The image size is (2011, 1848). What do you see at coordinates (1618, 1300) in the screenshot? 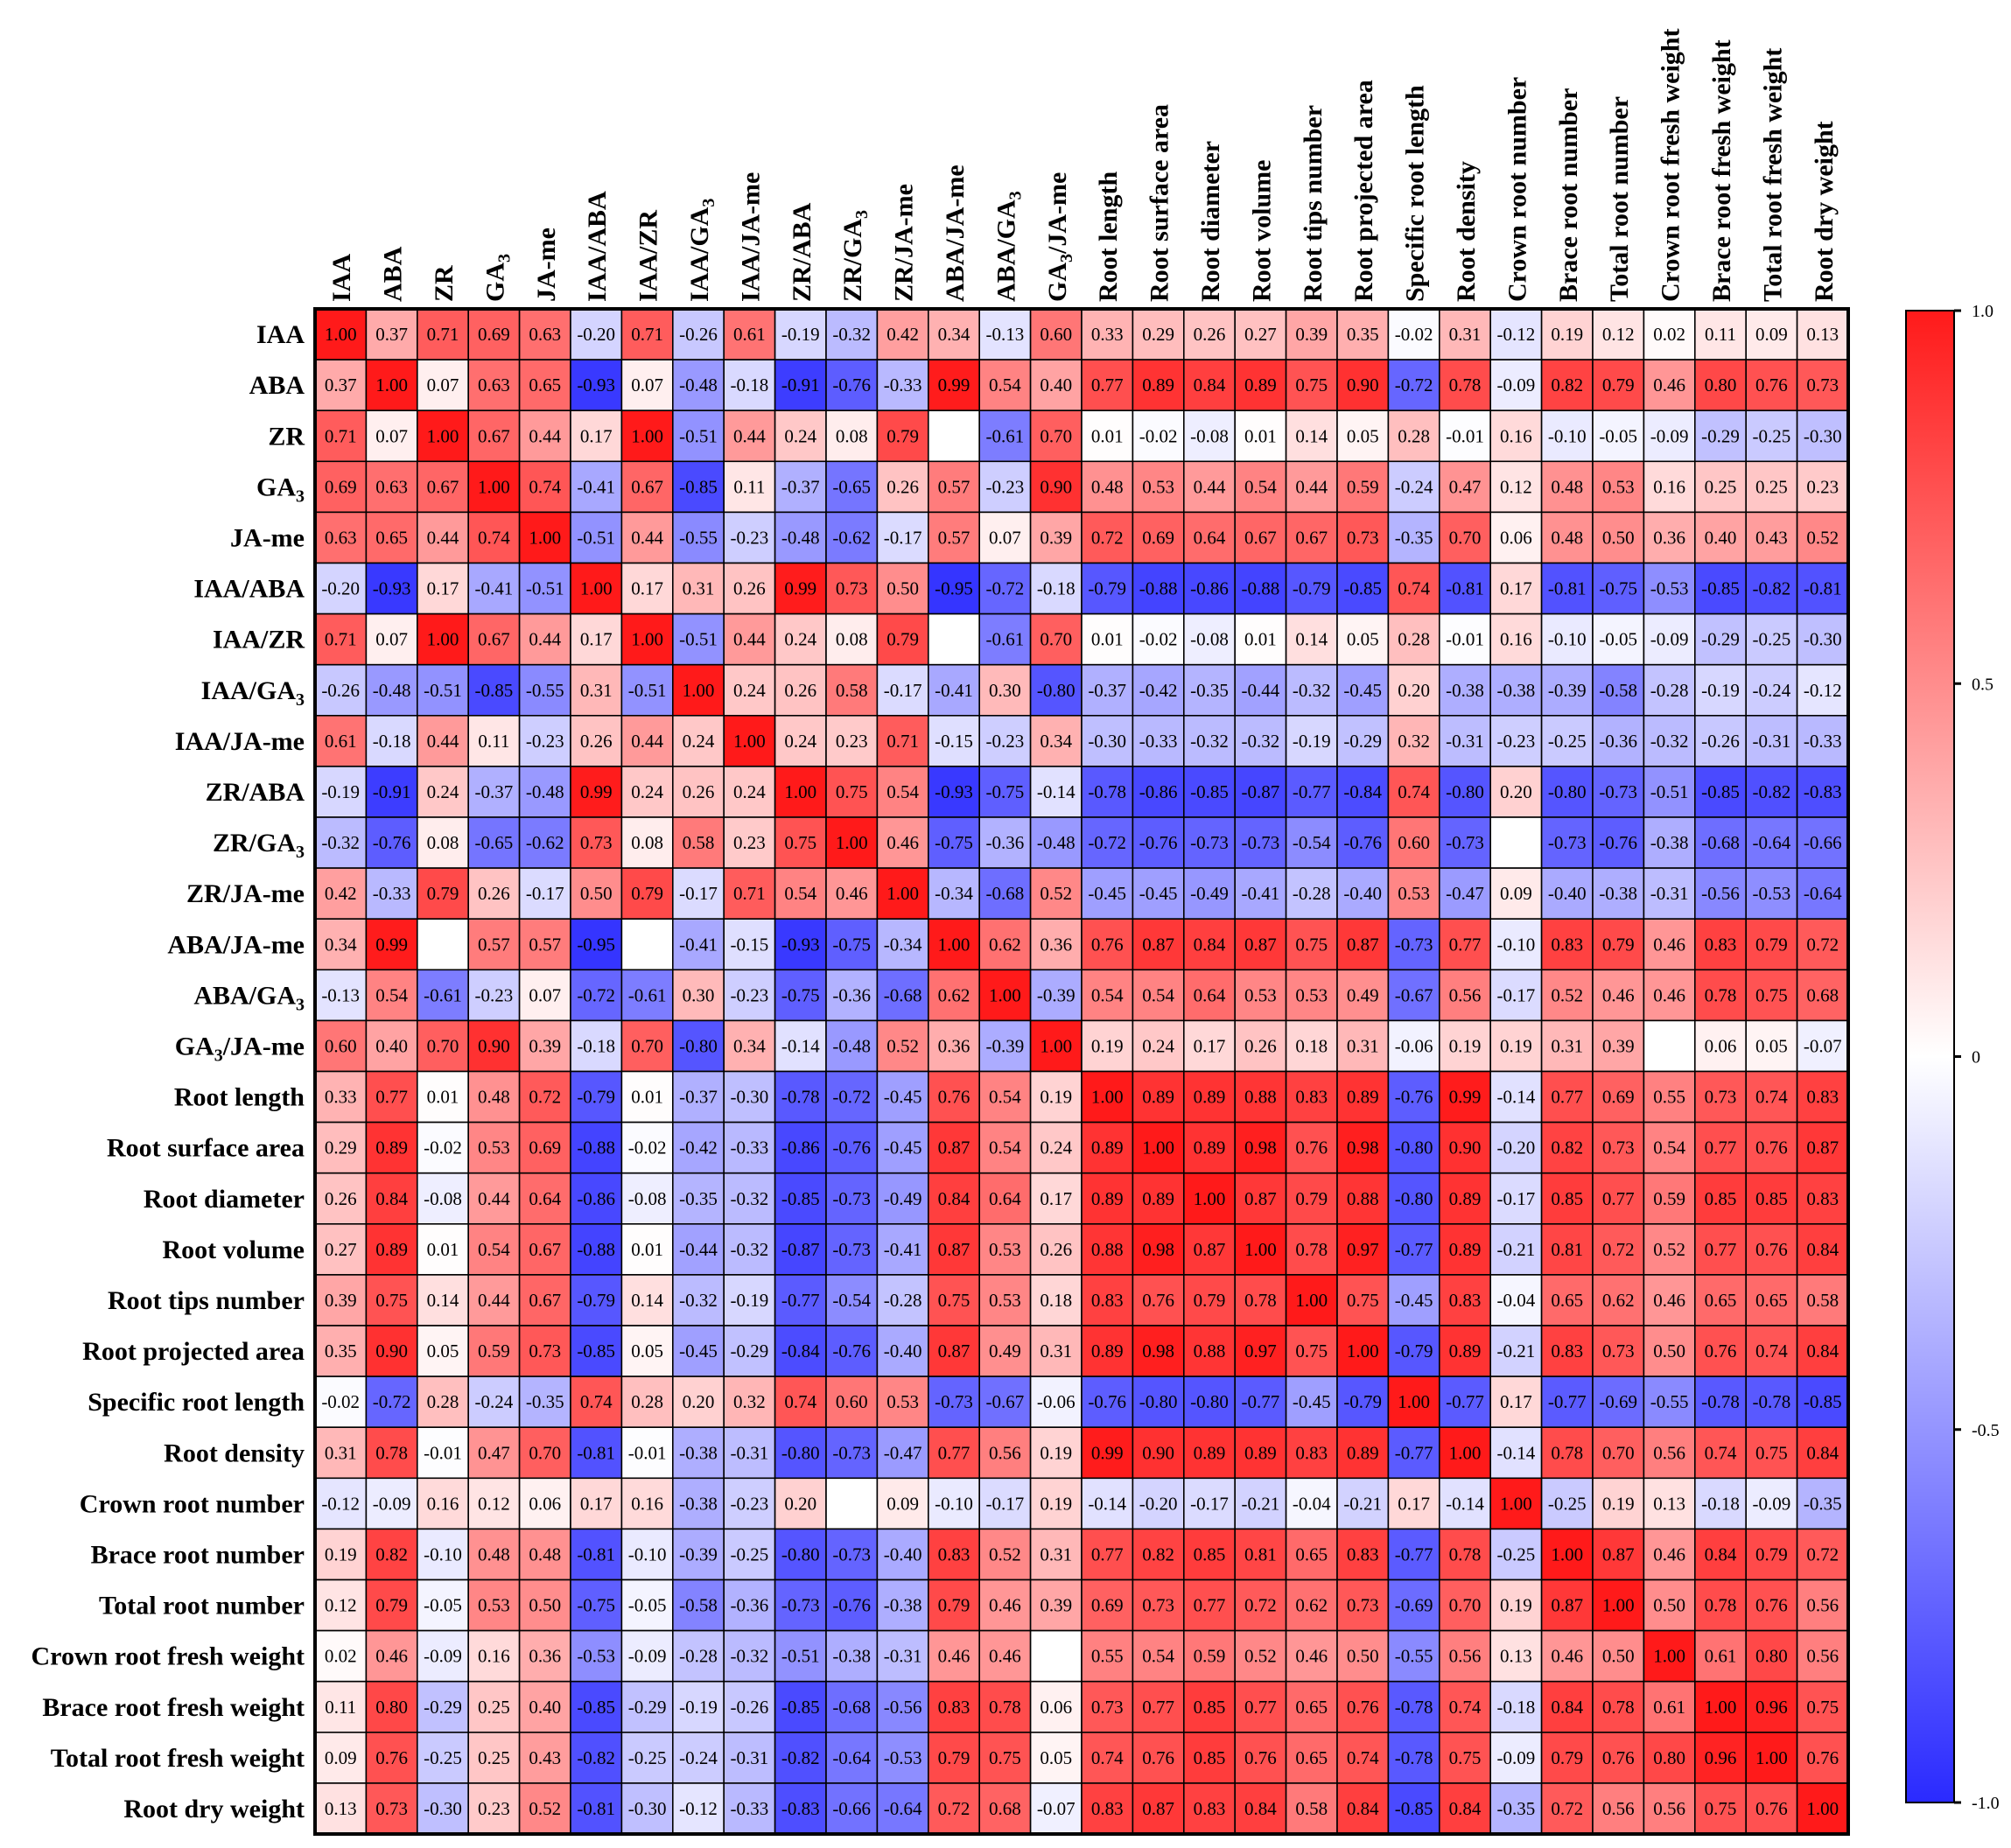
I see `cell-value-label: 0.62` at bounding box center [1618, 1300].